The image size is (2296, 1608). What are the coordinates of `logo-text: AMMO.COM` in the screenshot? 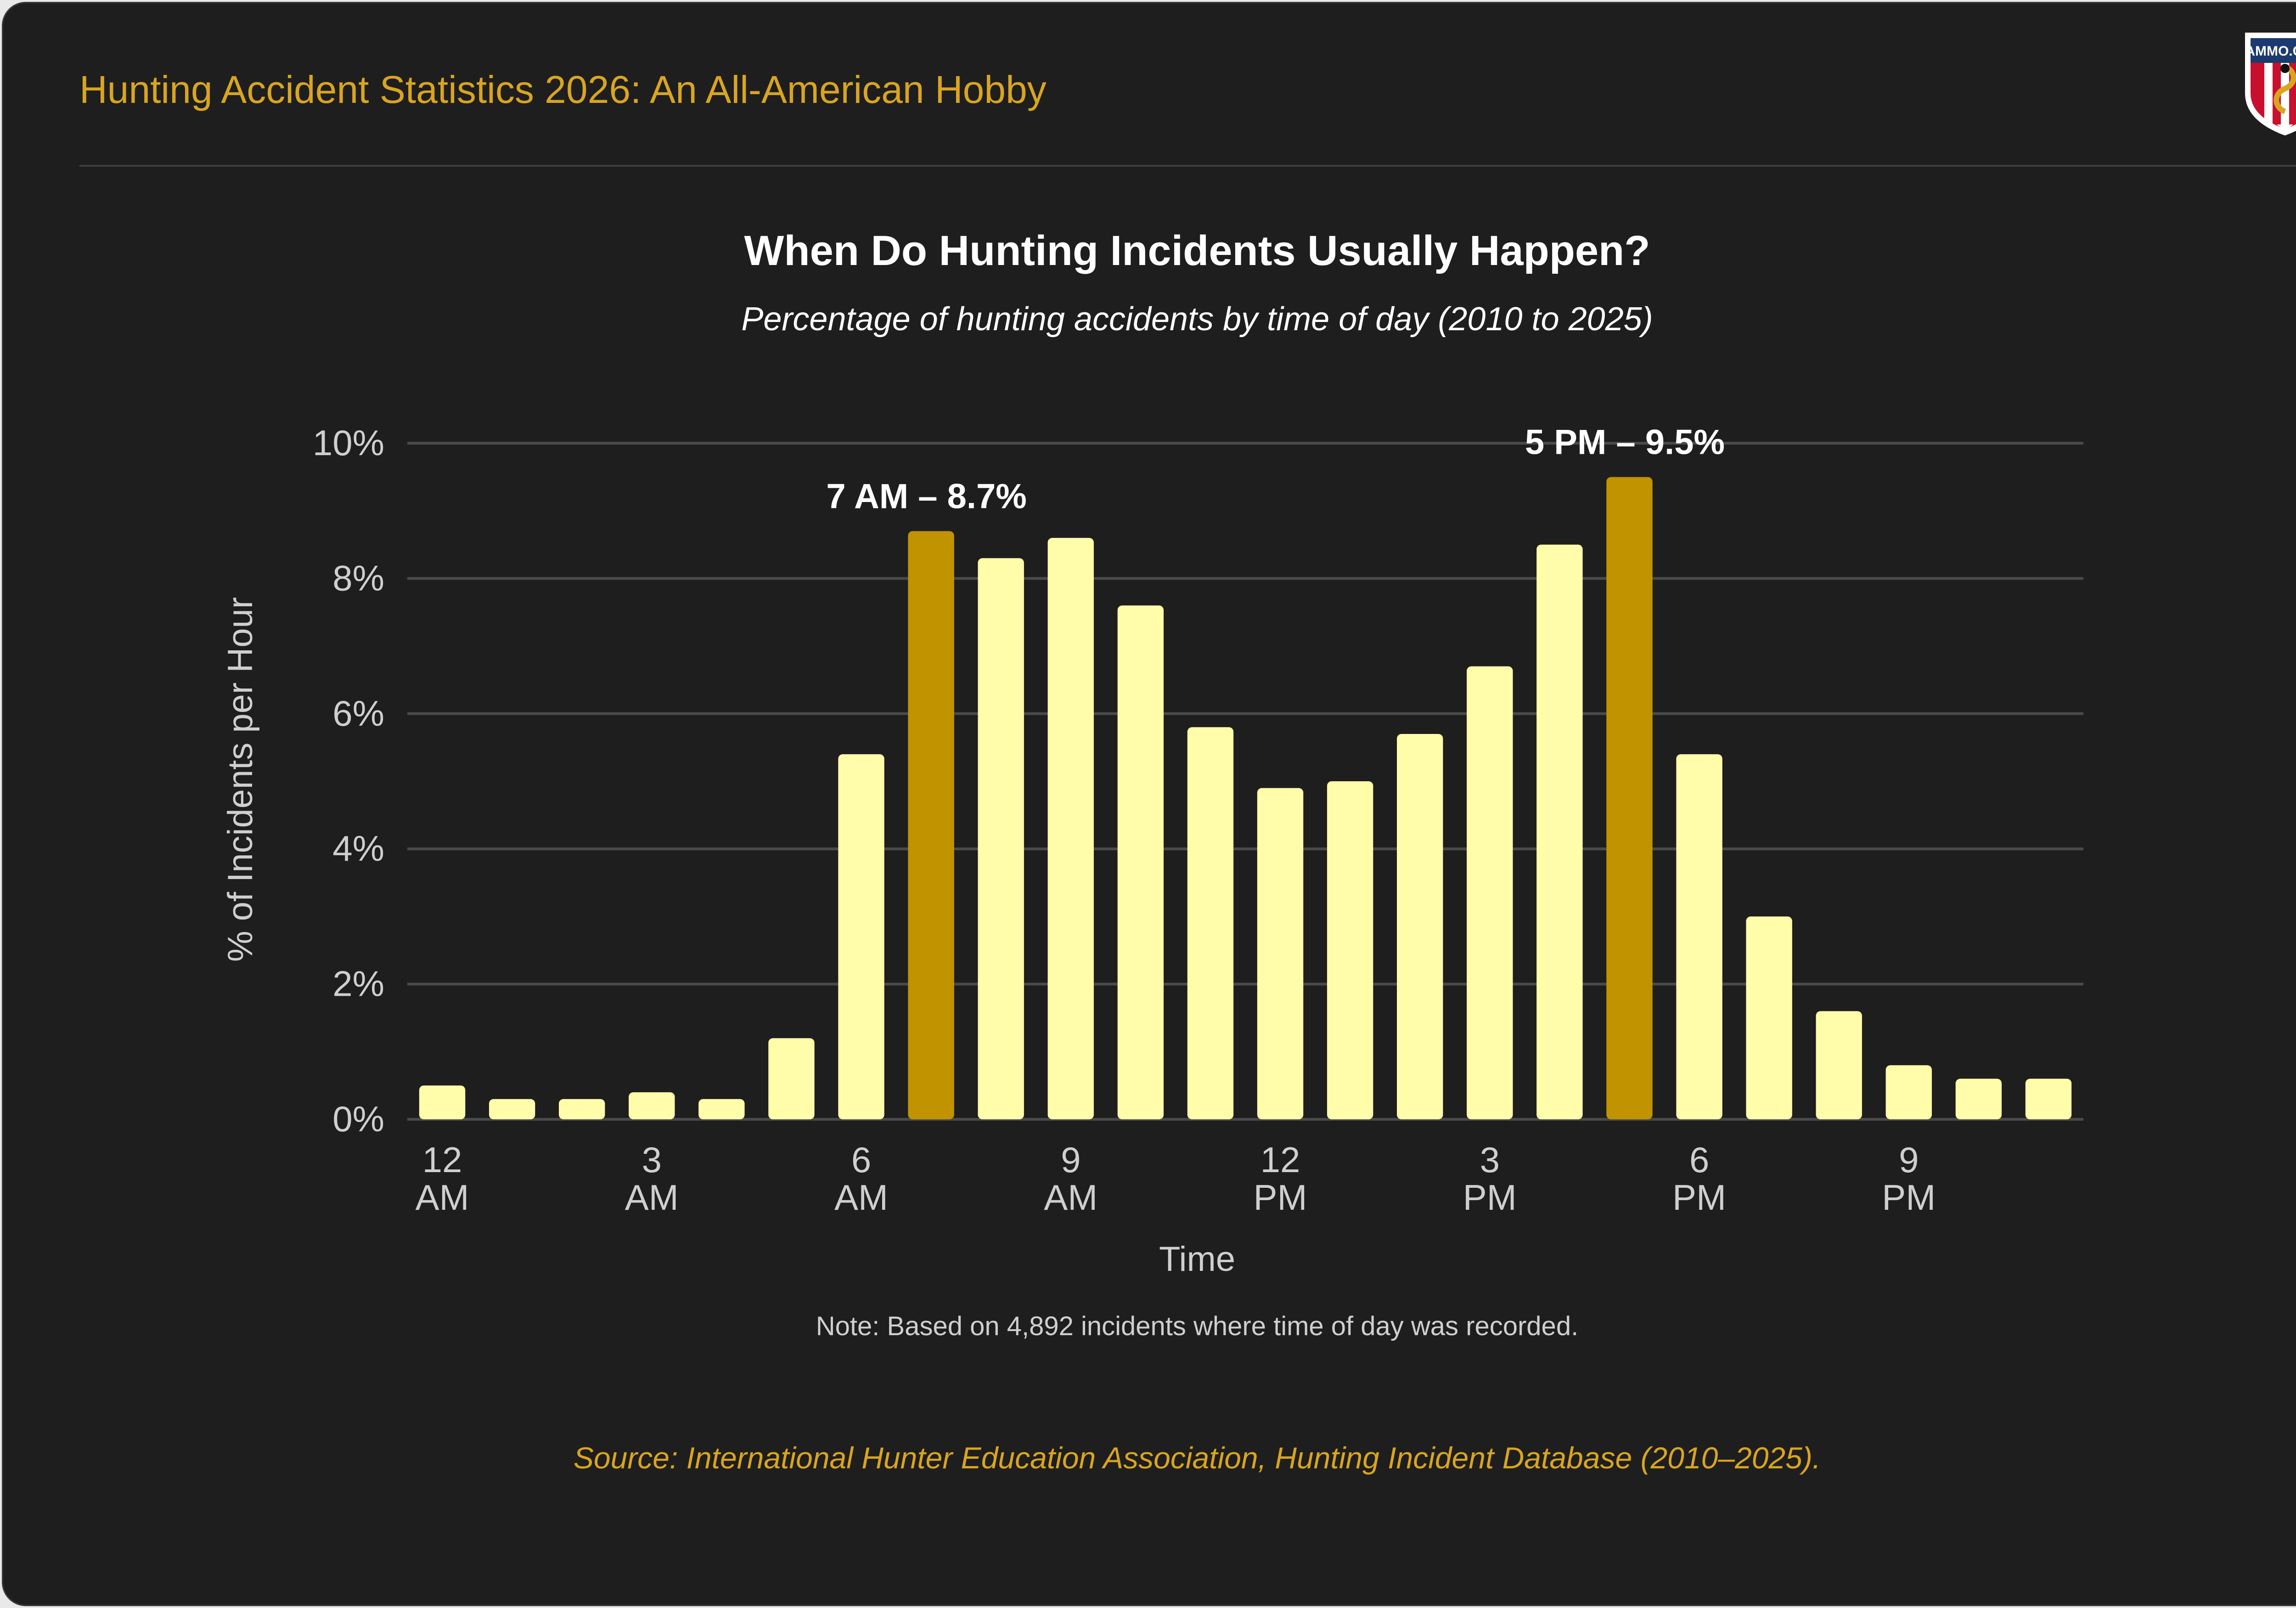 It's located at (2270, 51).